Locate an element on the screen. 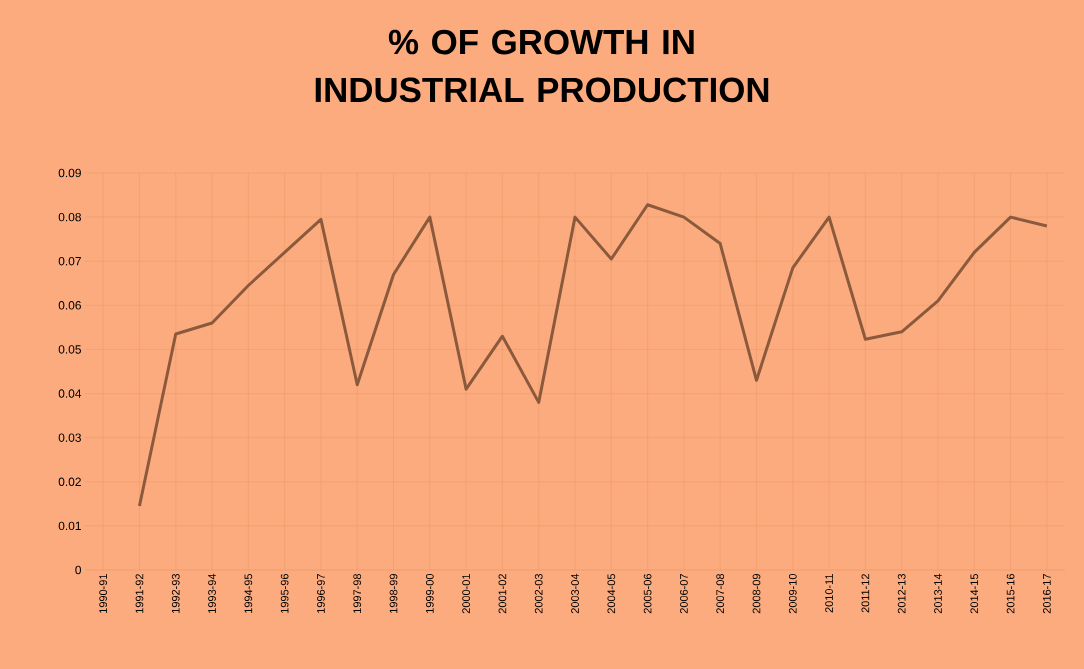  y-tick-label: 0.07 is located at coordinates (69, 261).